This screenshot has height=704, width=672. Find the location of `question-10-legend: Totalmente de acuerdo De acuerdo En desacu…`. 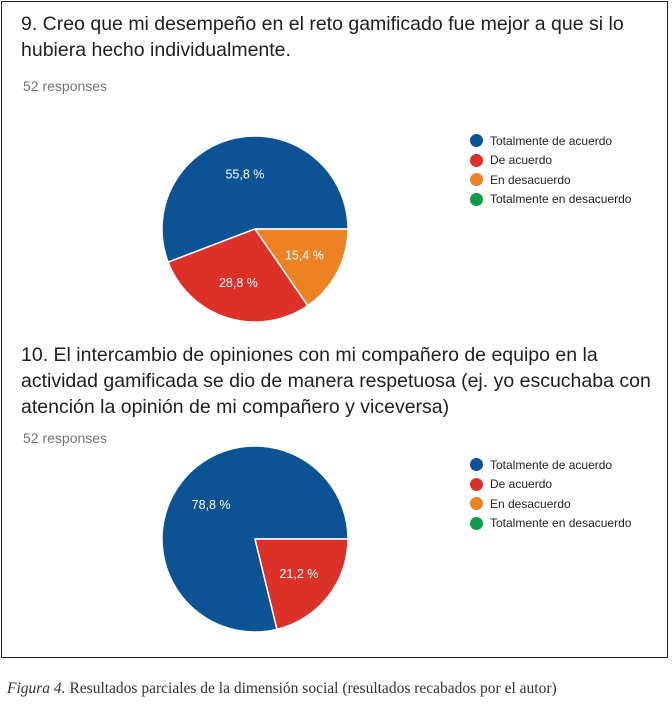

question-10-legend: Totalmente de acuerdo De acuerdo En desacu… is located at coordinates (550, 494).